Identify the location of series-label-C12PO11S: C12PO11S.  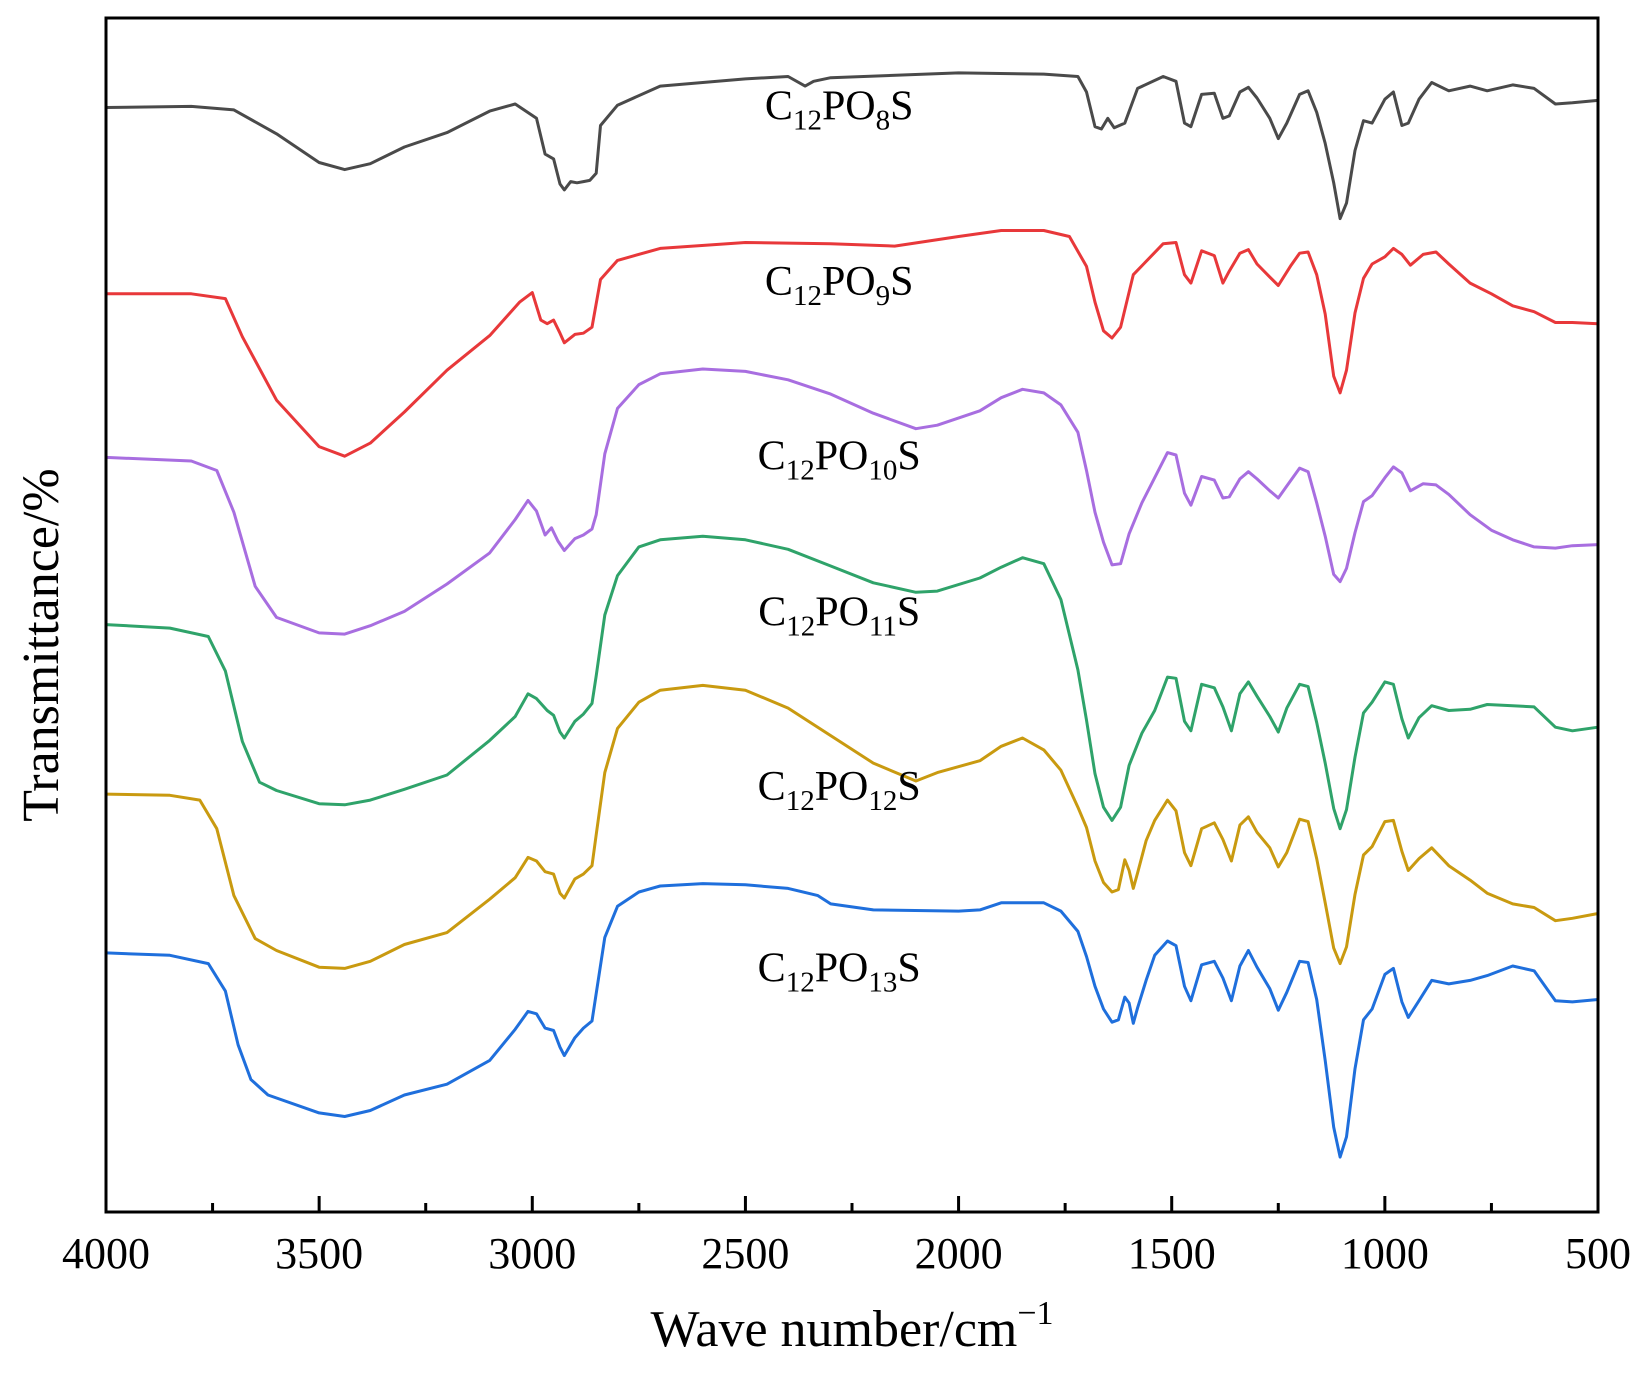
(839, 616).